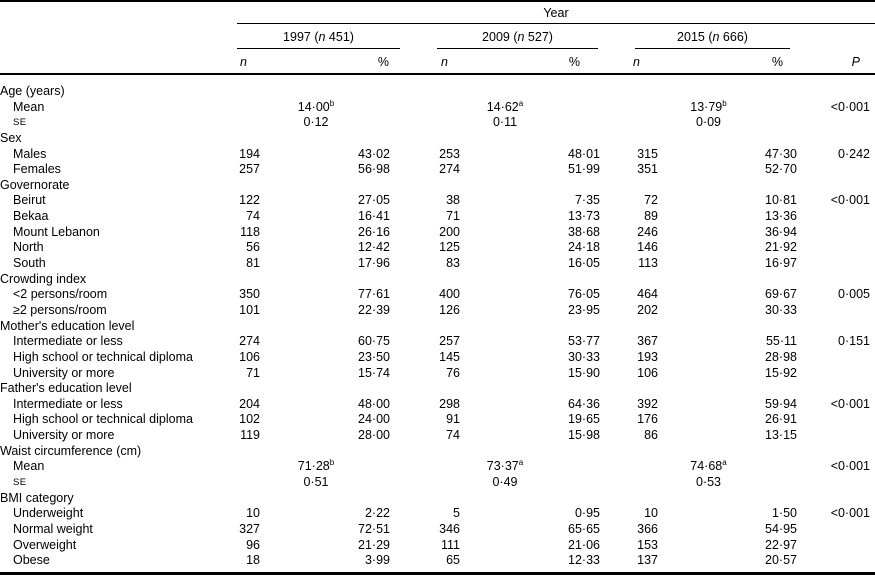  Describe the element at coordinates (556, 13) in the screenshot. I see `year-spanner-header: Year` at that location.